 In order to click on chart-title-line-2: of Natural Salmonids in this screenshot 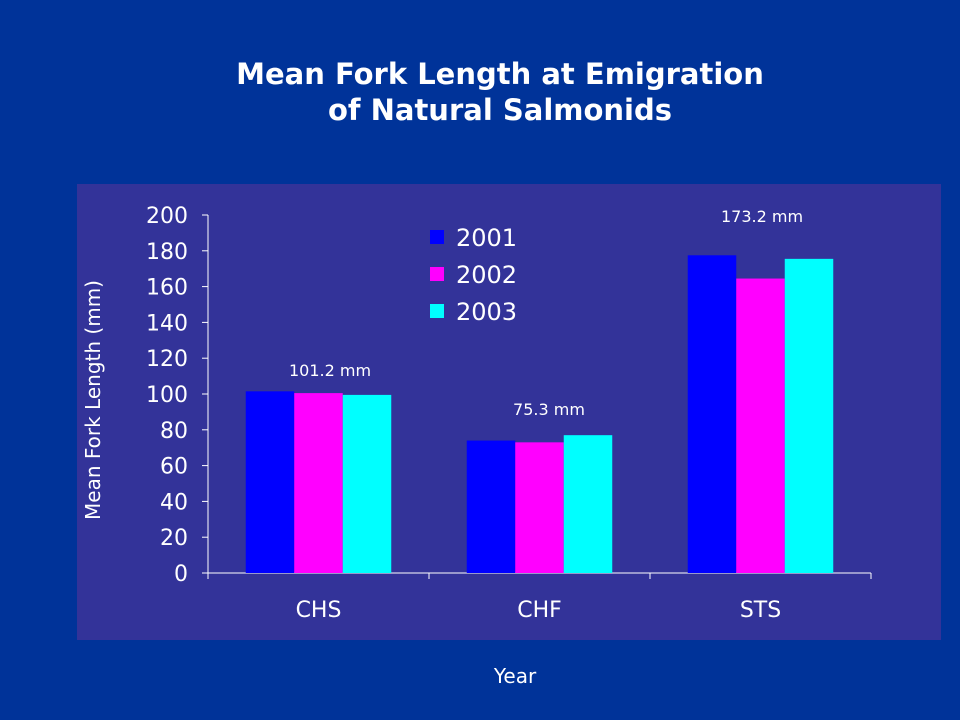, I will do `click(500, 110)`.